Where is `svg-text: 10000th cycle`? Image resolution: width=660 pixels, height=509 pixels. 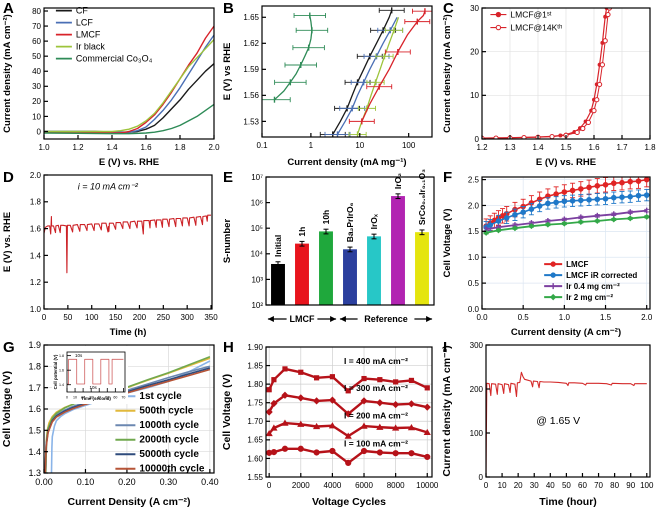 svg-text: 10000th cycle is located at coordinates (171, 469).